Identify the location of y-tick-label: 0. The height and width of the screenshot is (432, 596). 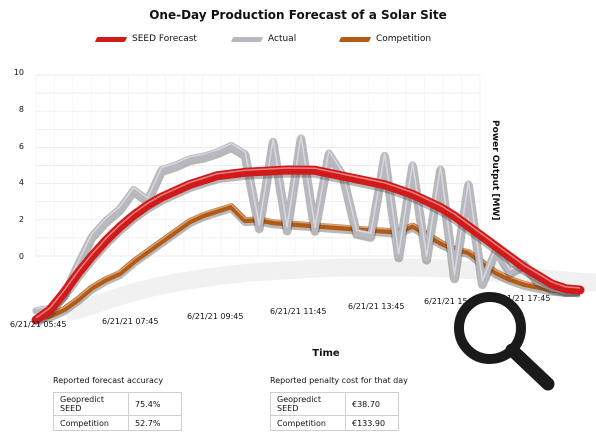
(21, 256).